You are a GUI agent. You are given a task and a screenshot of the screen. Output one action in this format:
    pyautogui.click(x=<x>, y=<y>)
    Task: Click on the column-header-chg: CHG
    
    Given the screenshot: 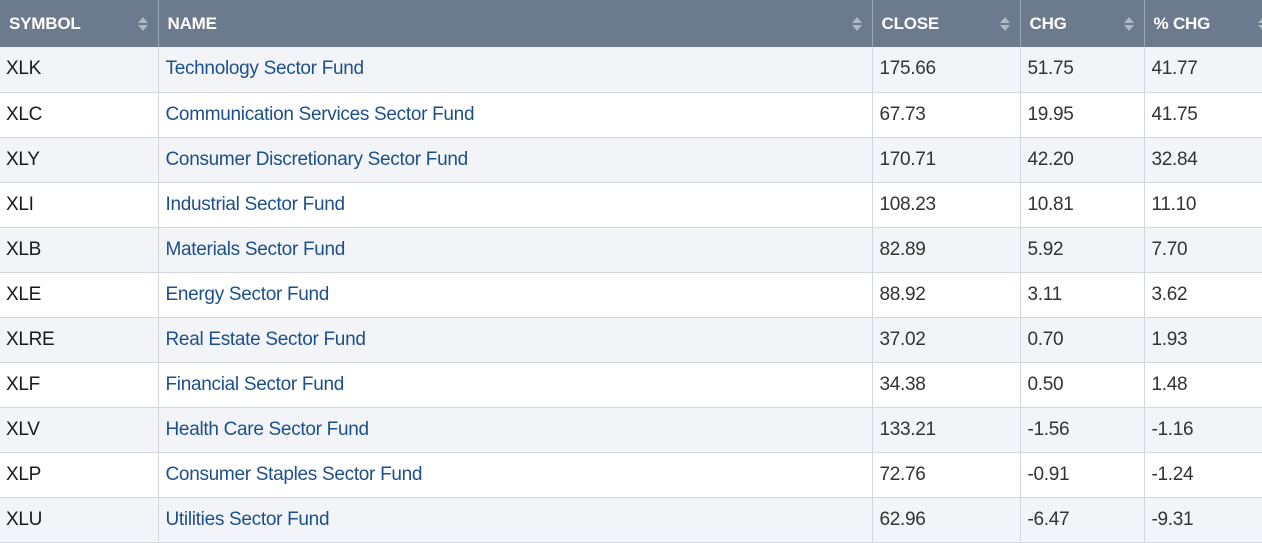 What is the action you would take?
    pyautogui.click(x=1082, y=23)
    